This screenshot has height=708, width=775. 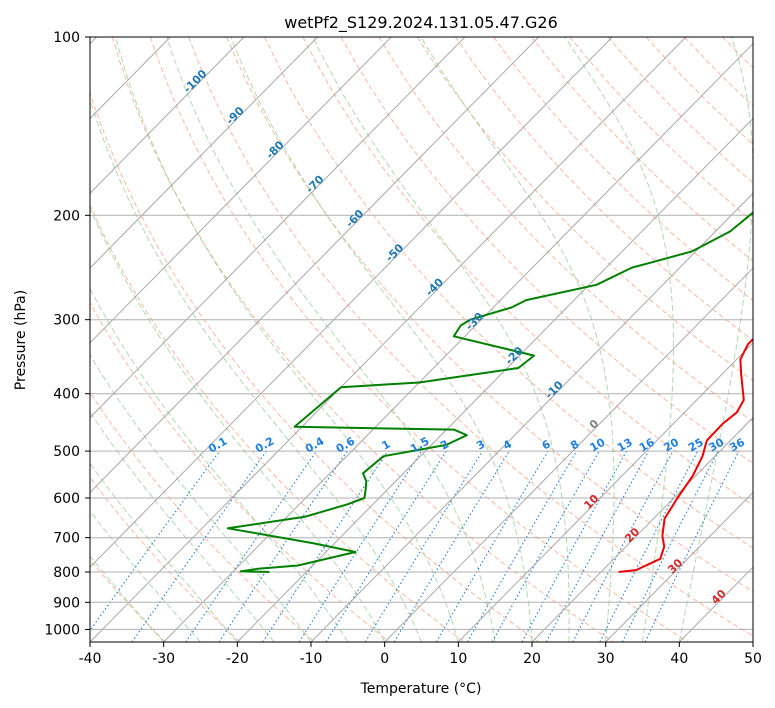 What do you see at coordinates (679, 659) in the screenshot?
I see `x-tick-label: 40` at bounding box center [679, 659].